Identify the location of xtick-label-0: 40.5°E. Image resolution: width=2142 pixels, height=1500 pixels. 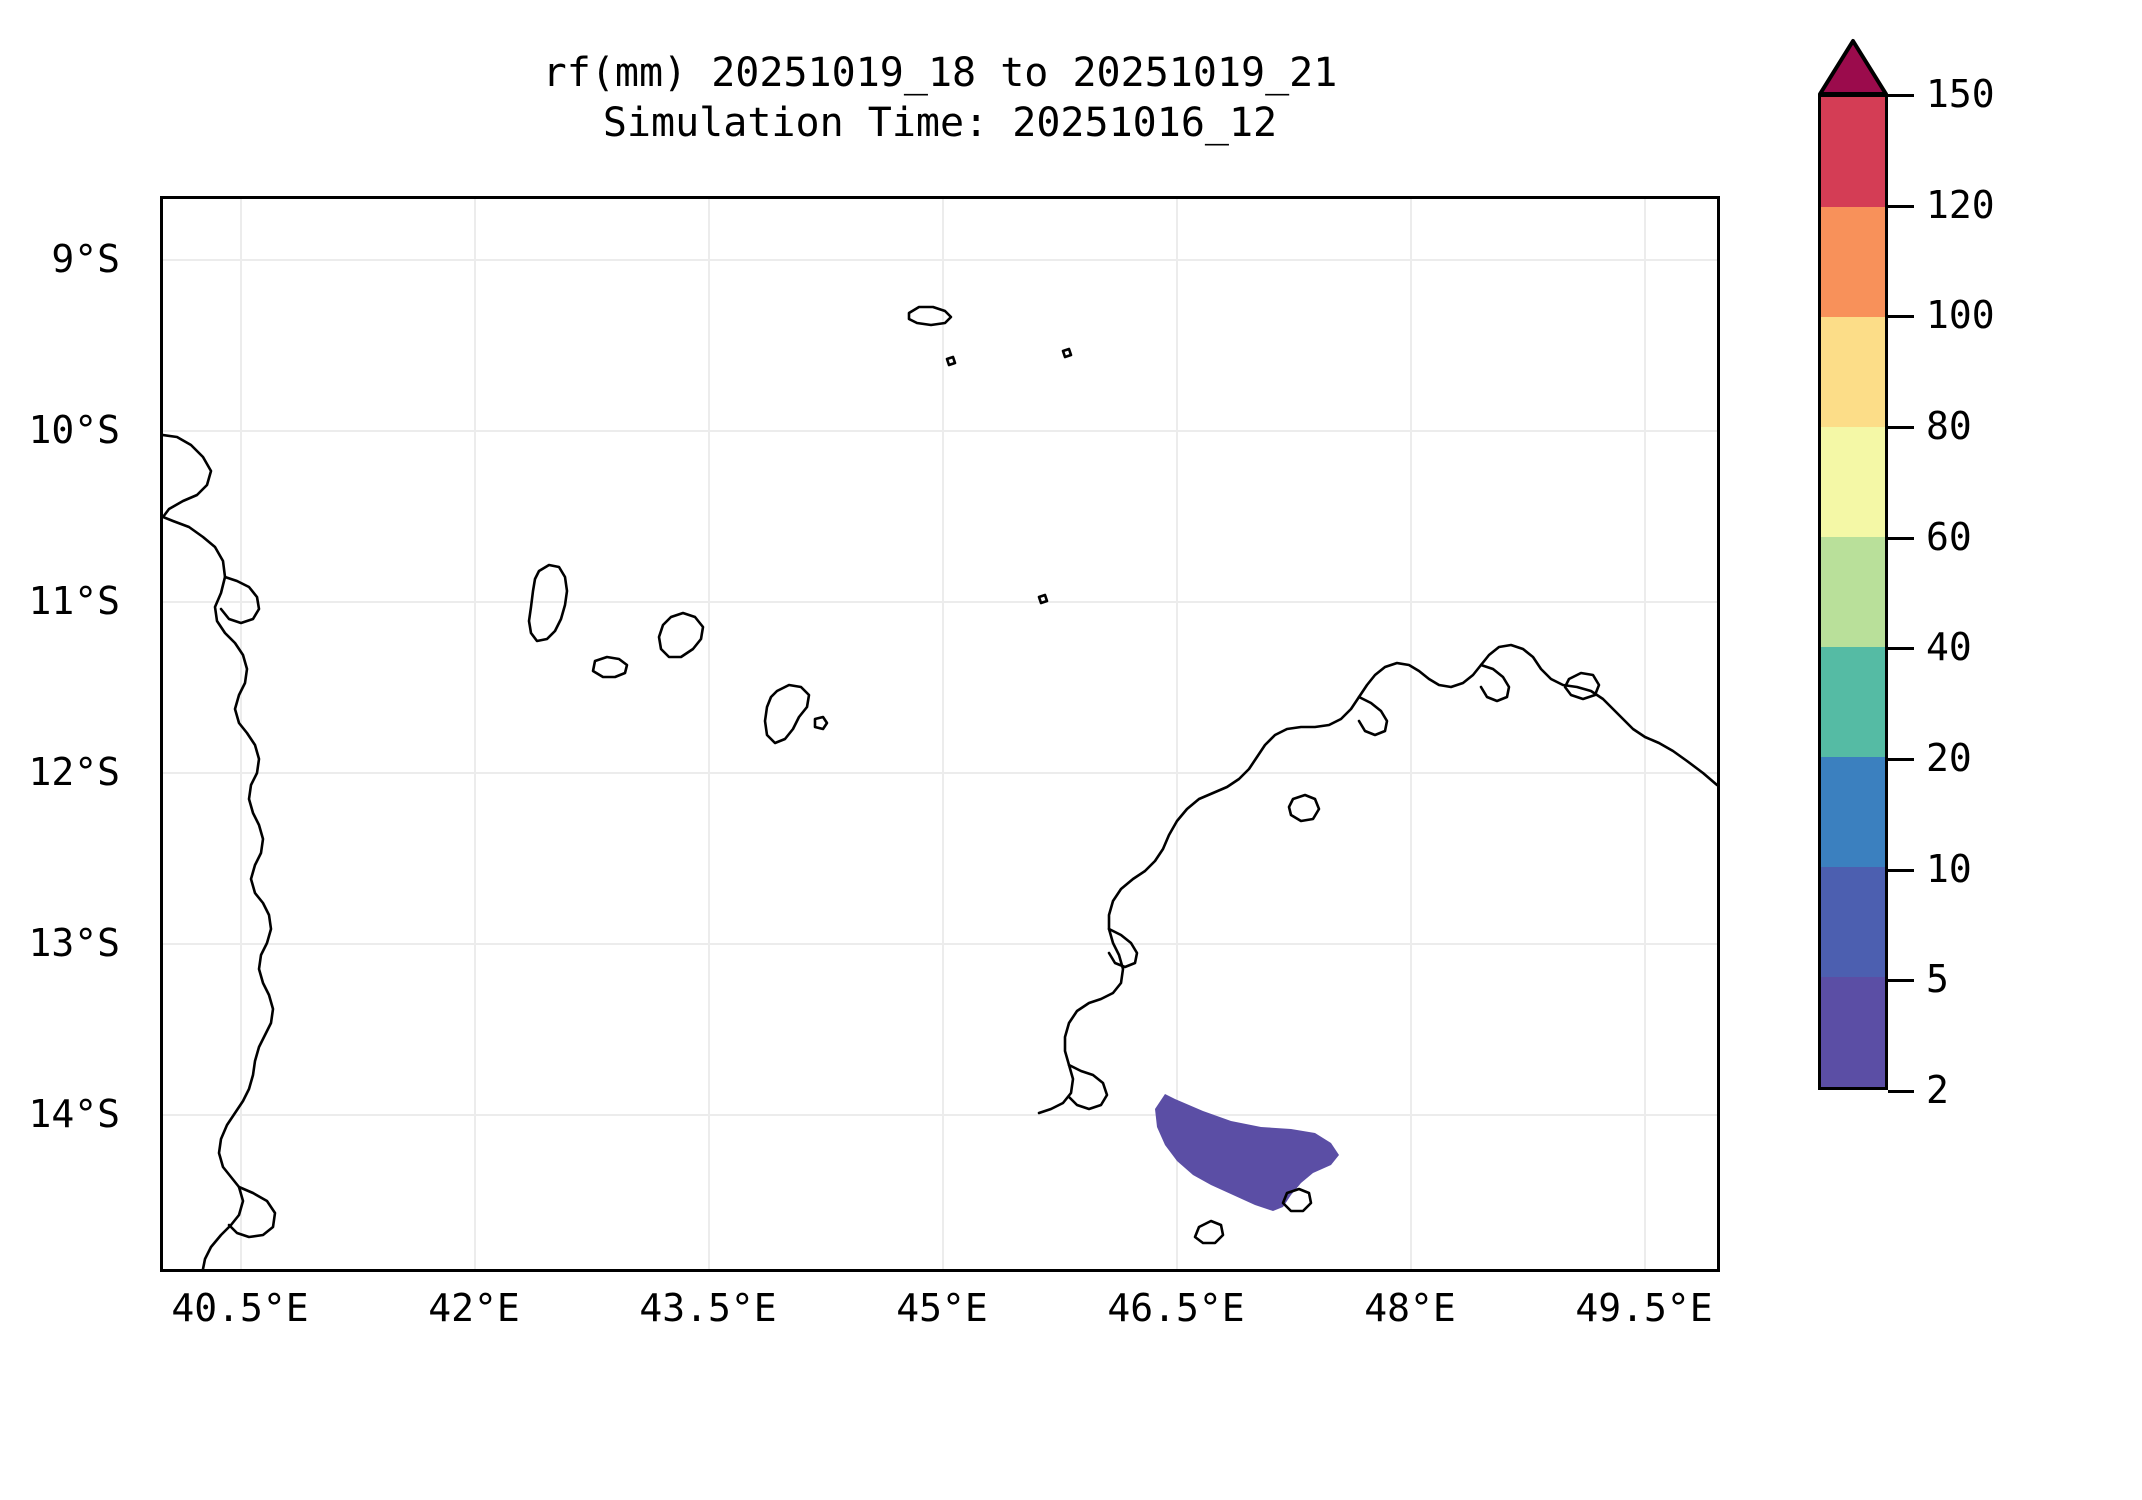
(240, 1308).